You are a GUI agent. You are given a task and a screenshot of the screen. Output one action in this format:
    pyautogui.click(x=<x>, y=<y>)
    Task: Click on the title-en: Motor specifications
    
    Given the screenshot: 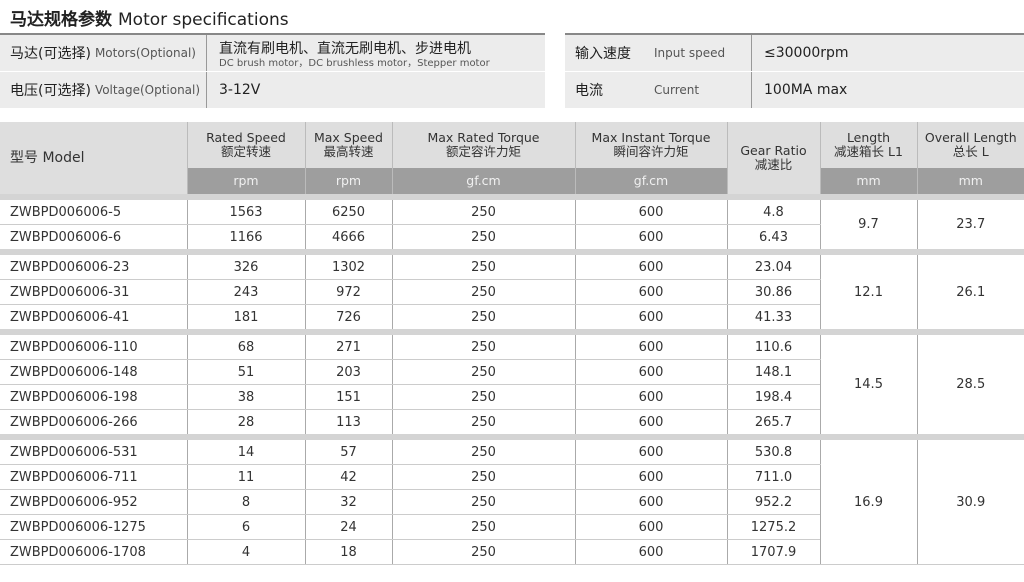 What is the action you would take?
    pyautogui.click(x=203, y=20)
    